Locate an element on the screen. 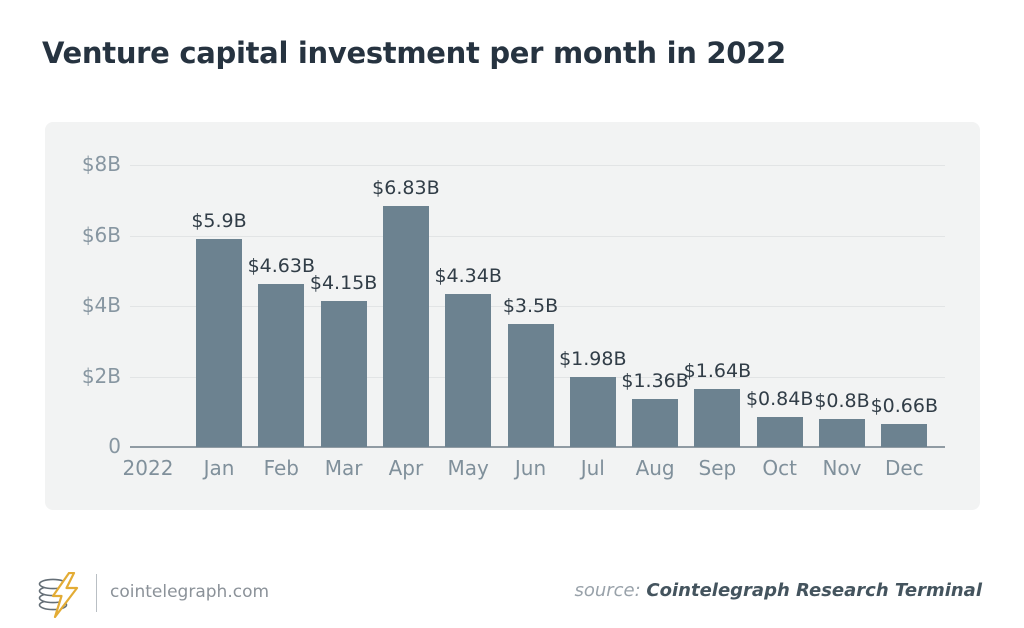 This screenshot has height=628, width=1024. y-axis-label: 0 is located at coordinates (114, 446).